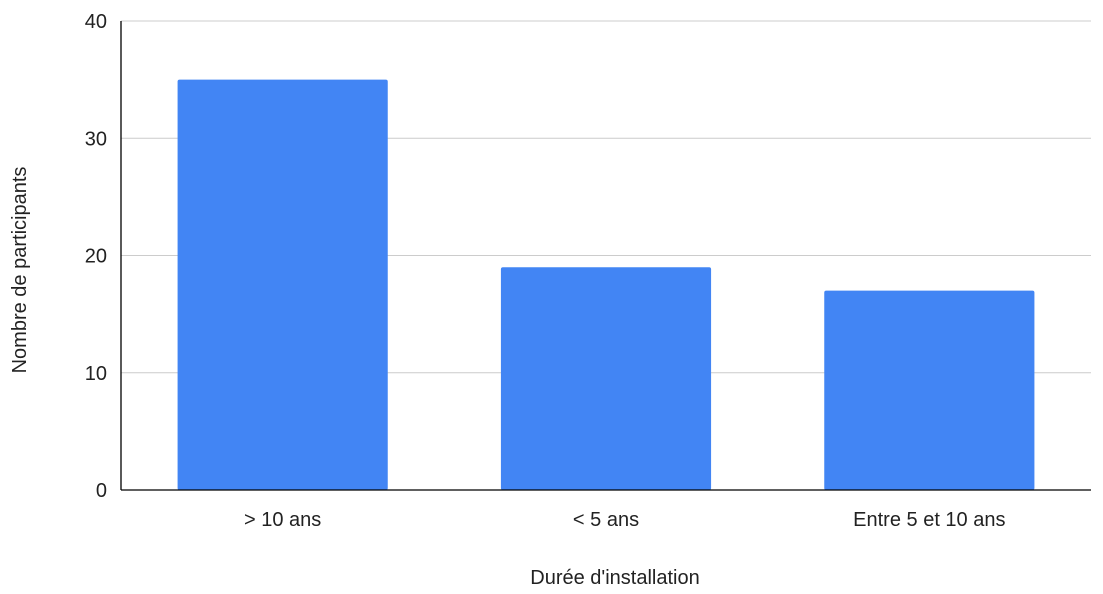 This screenshot has width=1103, height=594. What do you see at coordinates (96, 22) in the screenshot?
I see `y-tick-label: 40` at bounding box center [96, 22].